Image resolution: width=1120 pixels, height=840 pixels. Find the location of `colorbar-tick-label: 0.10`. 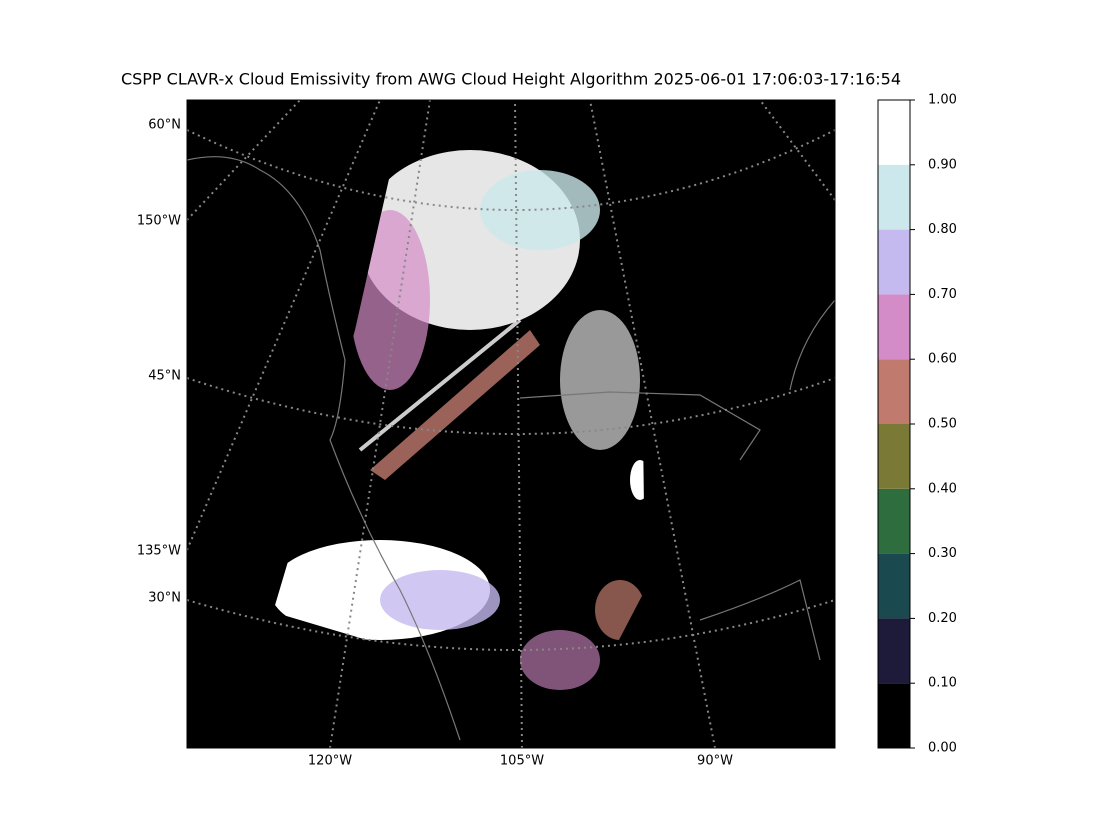

colorbar-tick-label: 0.10 is located at coordinates (942, 683).